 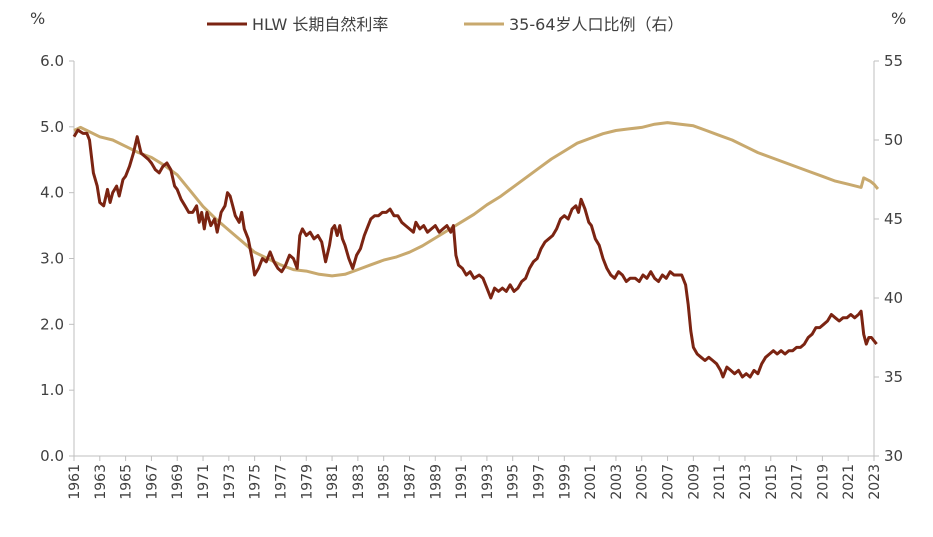 What do you see at coordinates (746, 482) in the screenshot?
I see `x-tick-label: 2013` at bounding box center [746, 482].